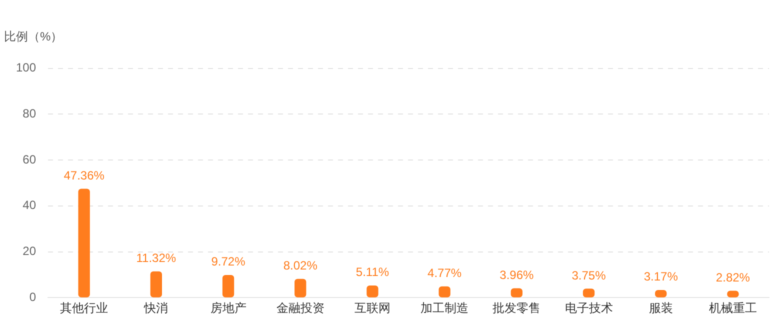 The image size is (779, 326). I want to click on y-tick-label: 80, so click(29, 113).